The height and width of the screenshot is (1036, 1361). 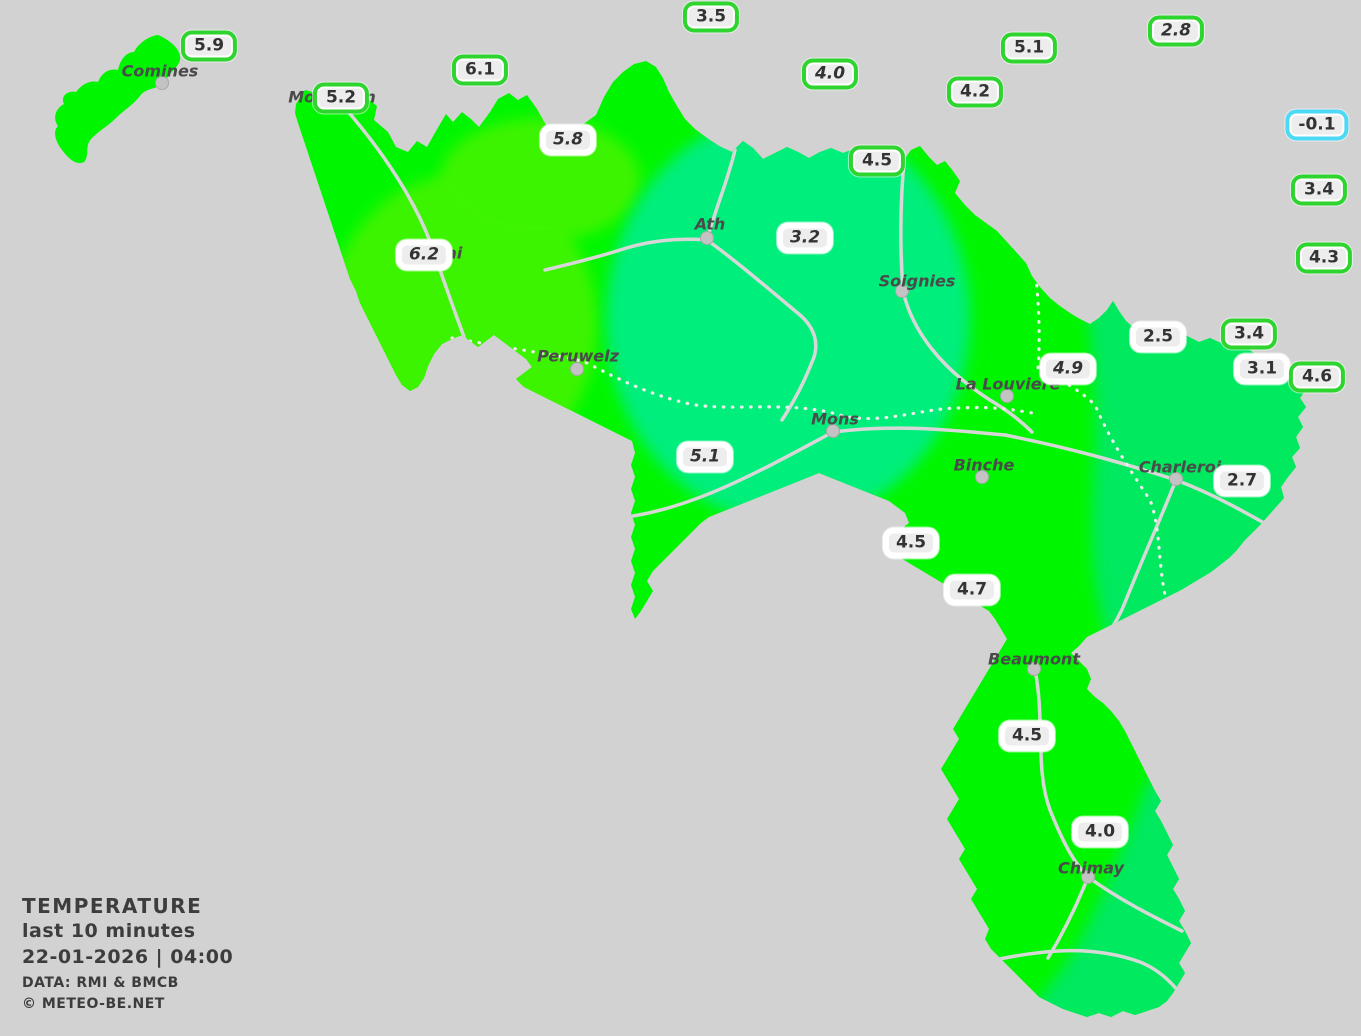 What do you see at coordinates (109, 931) in the screenshot?
I see `map-subtitle: last 10 minutes` at bounding box center [109, 931].